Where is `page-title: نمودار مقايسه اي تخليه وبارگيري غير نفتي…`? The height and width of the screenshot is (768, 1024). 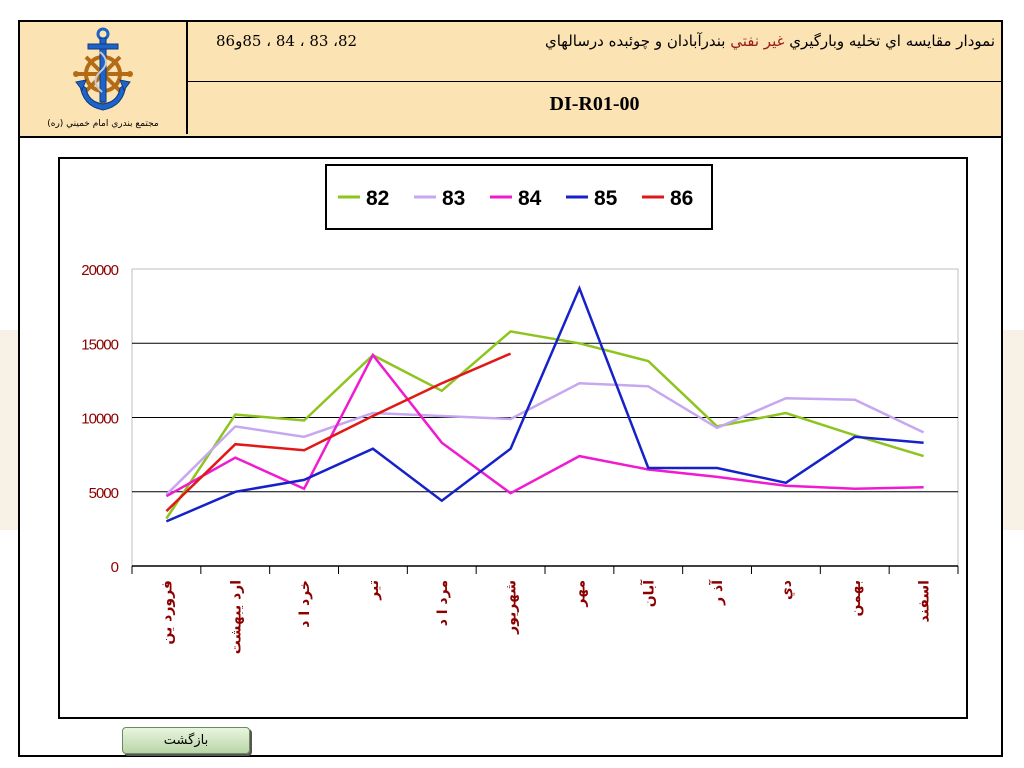
page-title: نمودار مقايسه اي تخليه وبارگيري غير نفتي… is located at coordinates (770, 41).